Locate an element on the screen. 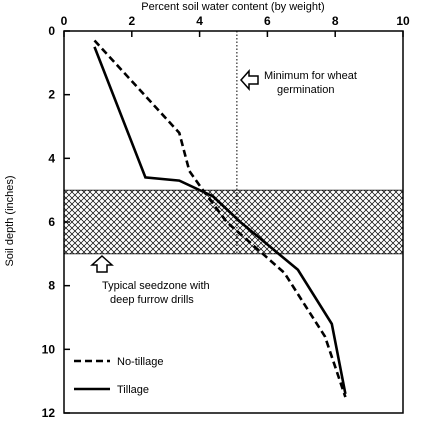 The image size is (432, 421). left-arrow-icon is located at coordinates (249, 80).